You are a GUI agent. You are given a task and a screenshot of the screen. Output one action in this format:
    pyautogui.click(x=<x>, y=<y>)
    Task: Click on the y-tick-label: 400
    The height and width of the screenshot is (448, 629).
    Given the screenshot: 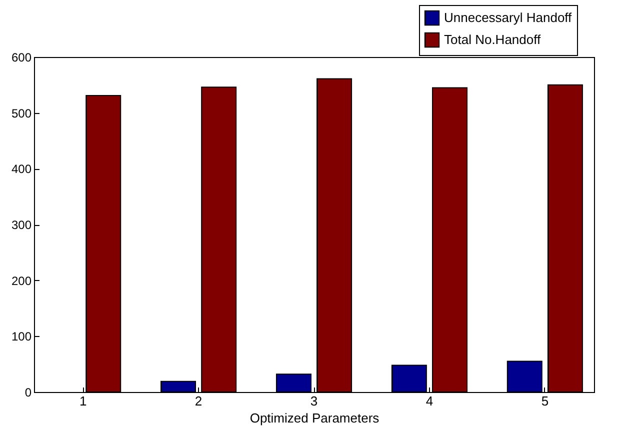 What is the action you would take?
    pyautogui.click(x=21, y=169)
    